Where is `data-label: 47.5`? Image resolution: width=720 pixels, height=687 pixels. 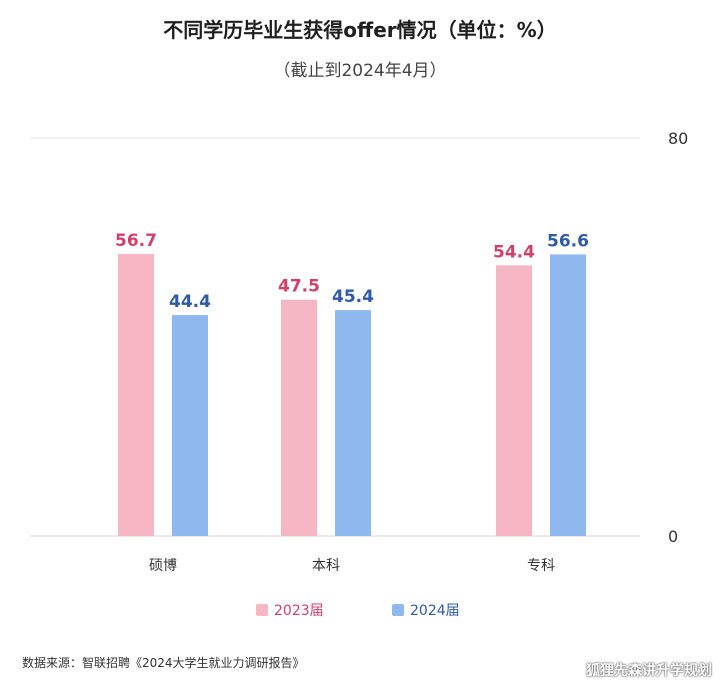
data-label: 47.5 is located at coordinates (299, 287).